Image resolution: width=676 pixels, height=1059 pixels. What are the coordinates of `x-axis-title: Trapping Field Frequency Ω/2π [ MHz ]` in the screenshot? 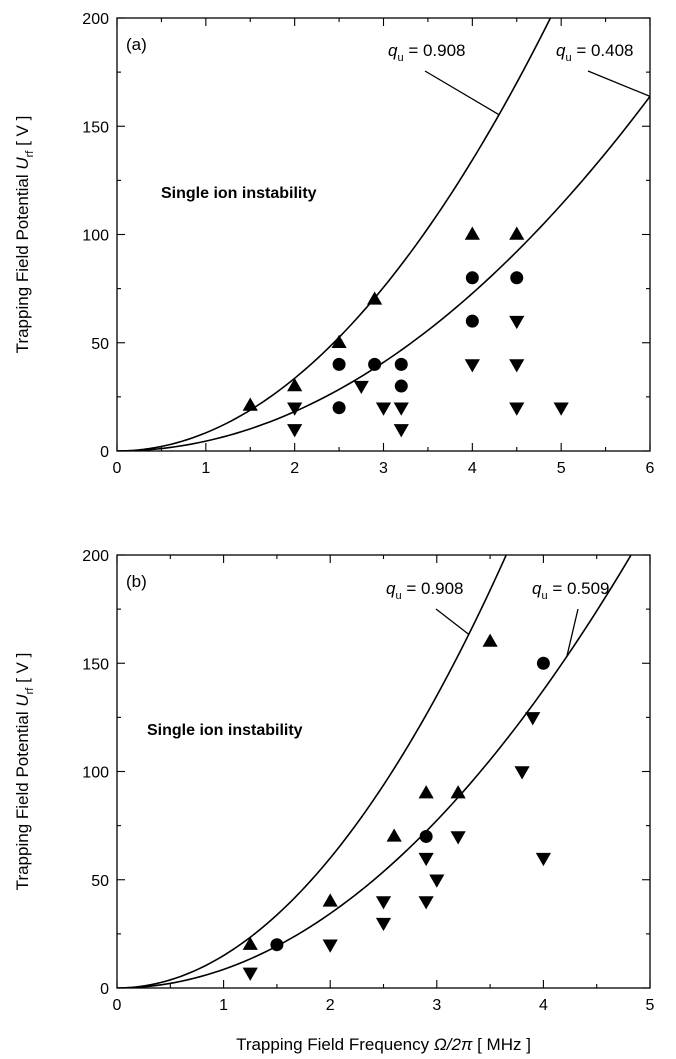 It's located at (383, 1044).